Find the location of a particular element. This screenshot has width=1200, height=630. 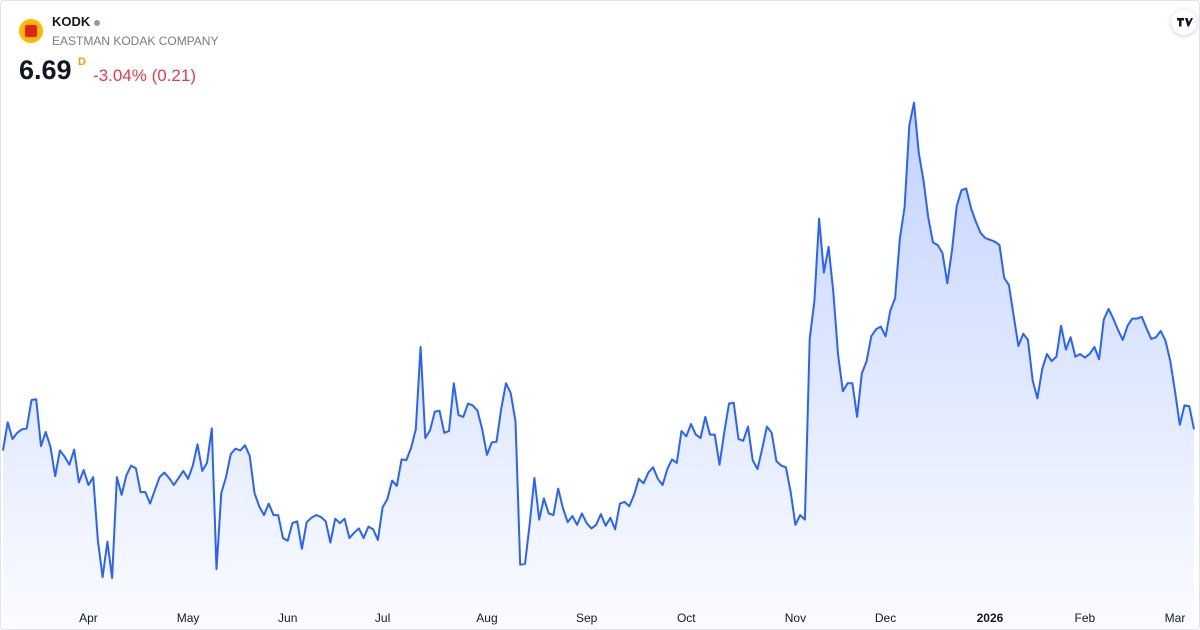

status-dot is located at coordinates (97, 22).